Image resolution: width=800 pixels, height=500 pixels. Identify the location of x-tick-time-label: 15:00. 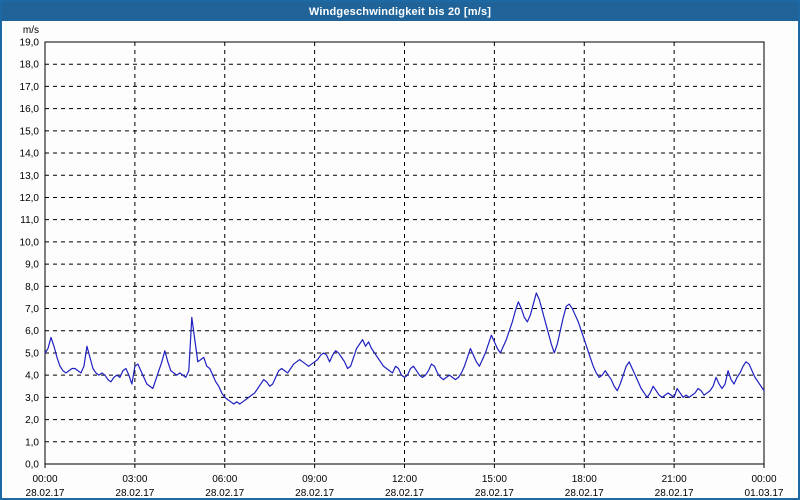
(494, 479).